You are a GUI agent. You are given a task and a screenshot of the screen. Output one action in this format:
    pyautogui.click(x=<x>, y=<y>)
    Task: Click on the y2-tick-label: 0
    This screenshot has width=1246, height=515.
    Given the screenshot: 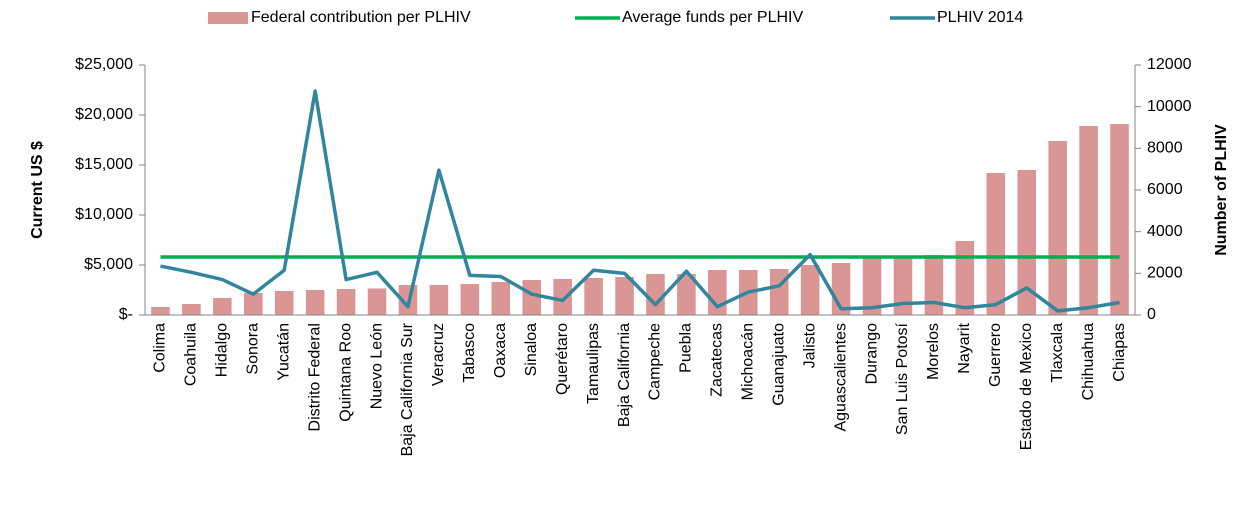 What is the action you would take?
    pyautogui.click(x=1151, y=314)
    